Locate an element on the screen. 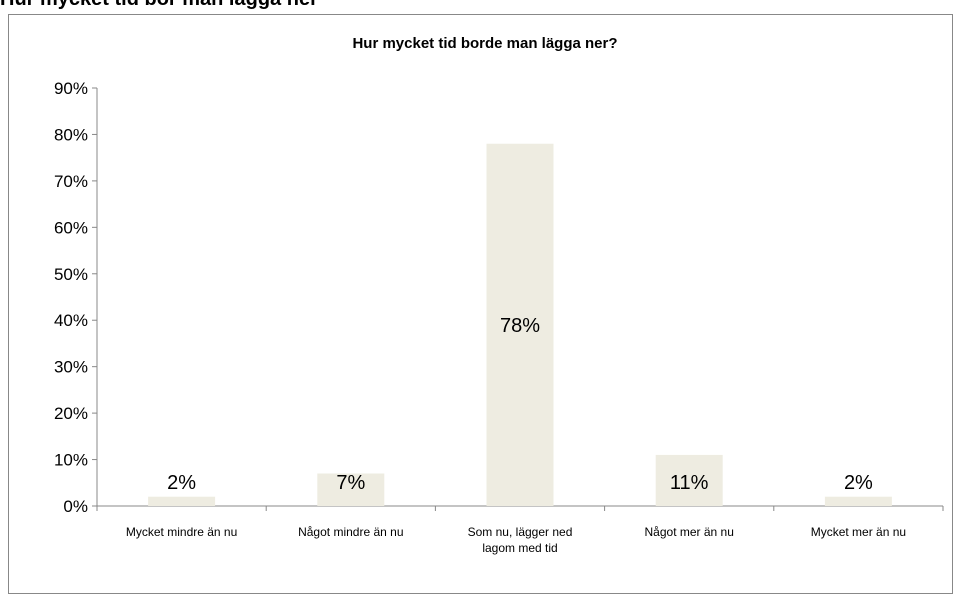 The image size is (957, 594). bar-value-label: 7% is located at coordinates (350, 483).